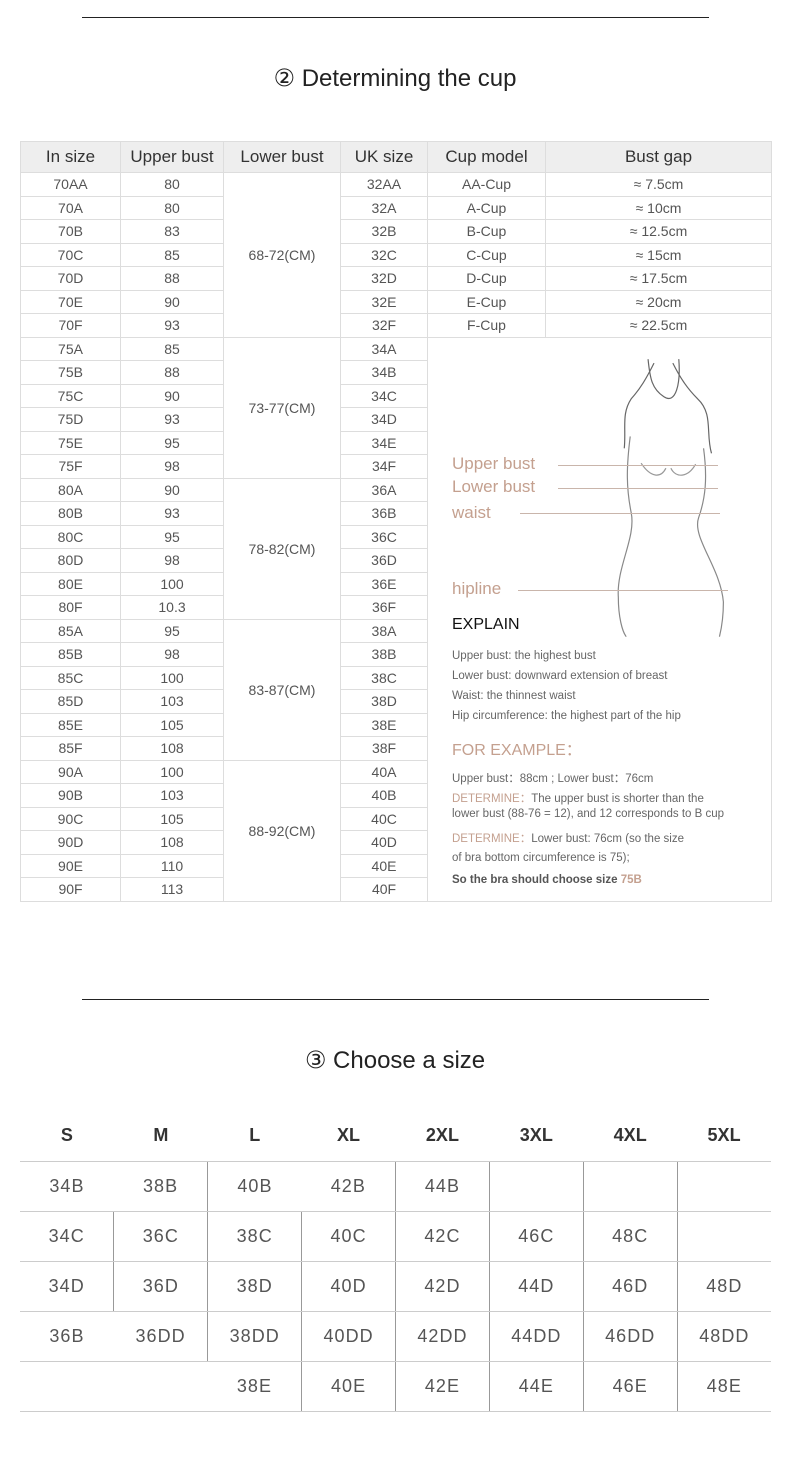  I want to click on table-row: 80A 90 78-82(CM) 36A, so click(396, 548).